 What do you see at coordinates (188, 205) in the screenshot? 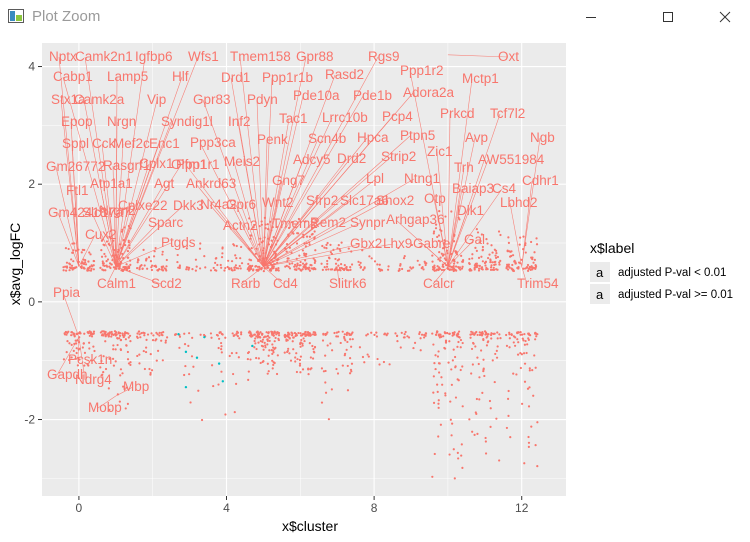
I see `gene-label: Dkk3` at bounding box center [188, 205].